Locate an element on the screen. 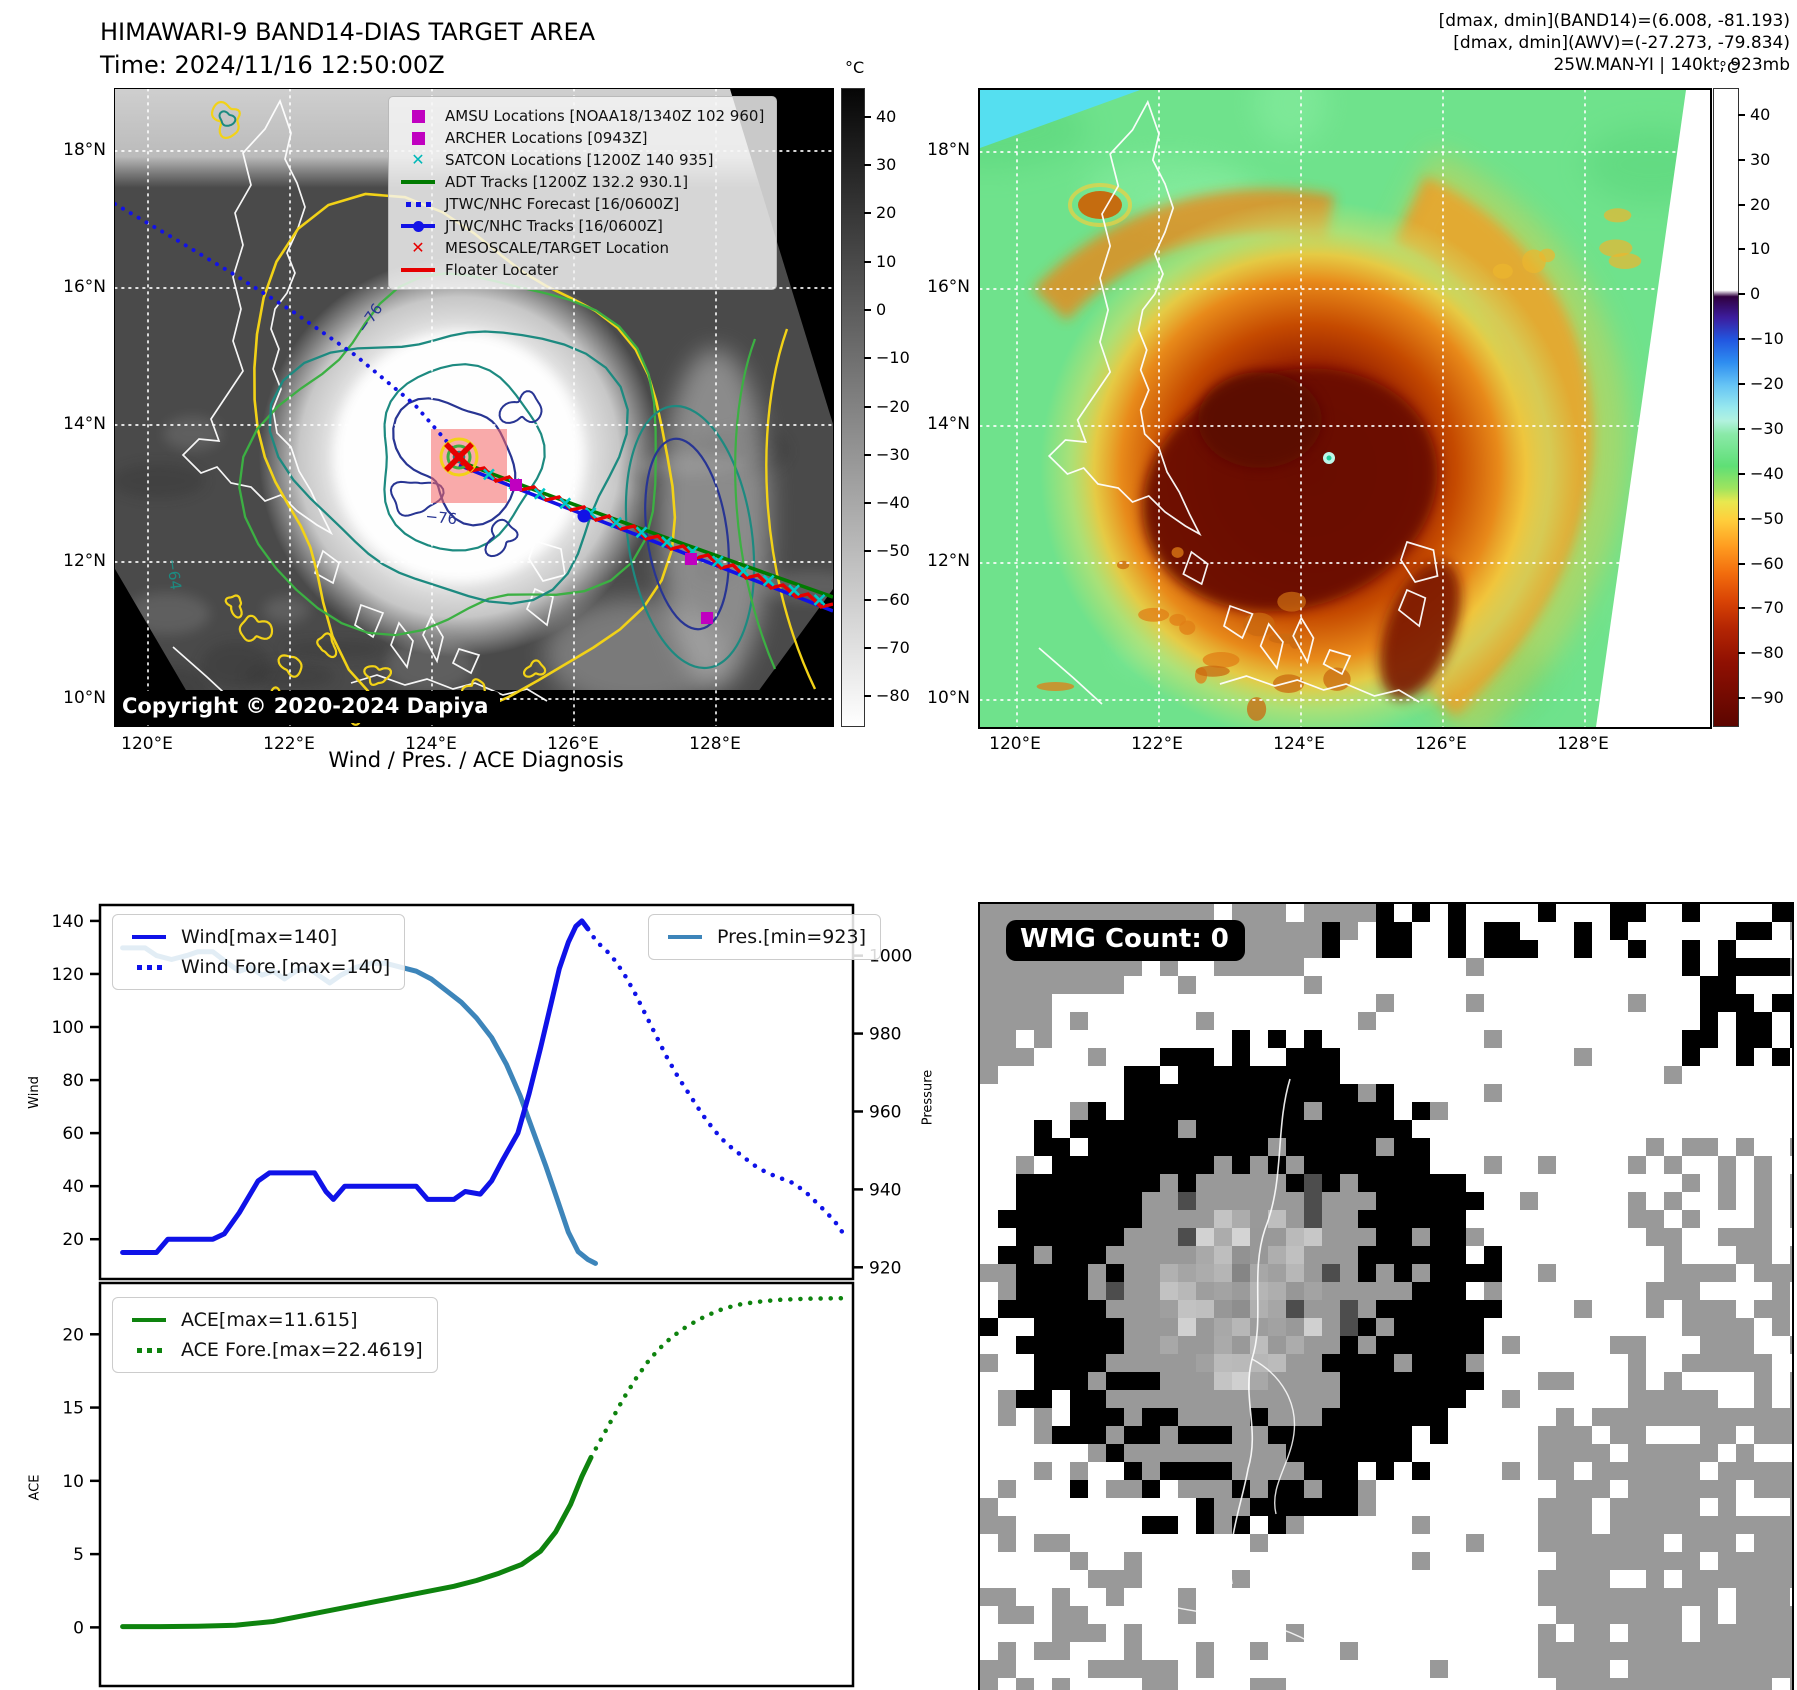 This screenshot has width=1797, height=1690. legend-item: JTWC/NHC Tracks [16/0600Z] is located at coordinates (581, 226).